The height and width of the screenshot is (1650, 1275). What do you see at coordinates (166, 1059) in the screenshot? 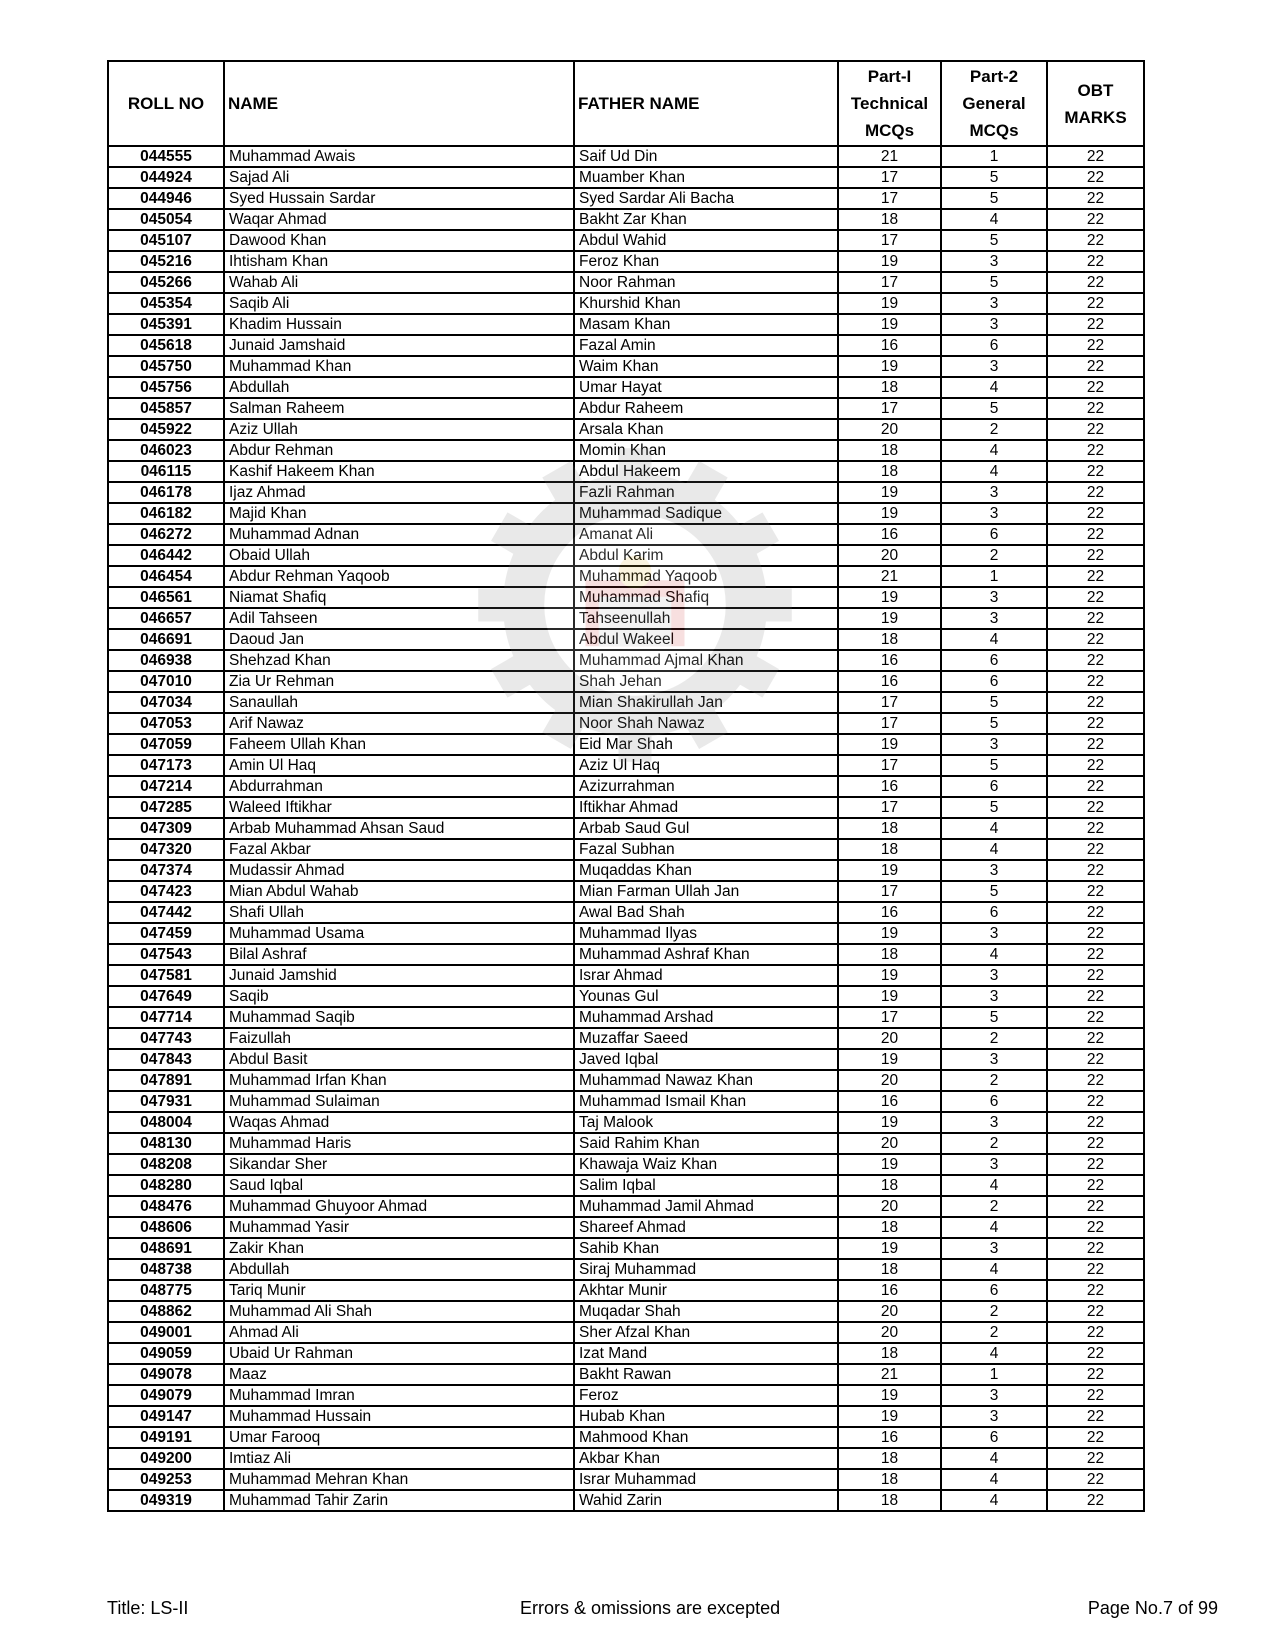
I see `roll-no-cell: 047843` at bounding box center [166, 1059].